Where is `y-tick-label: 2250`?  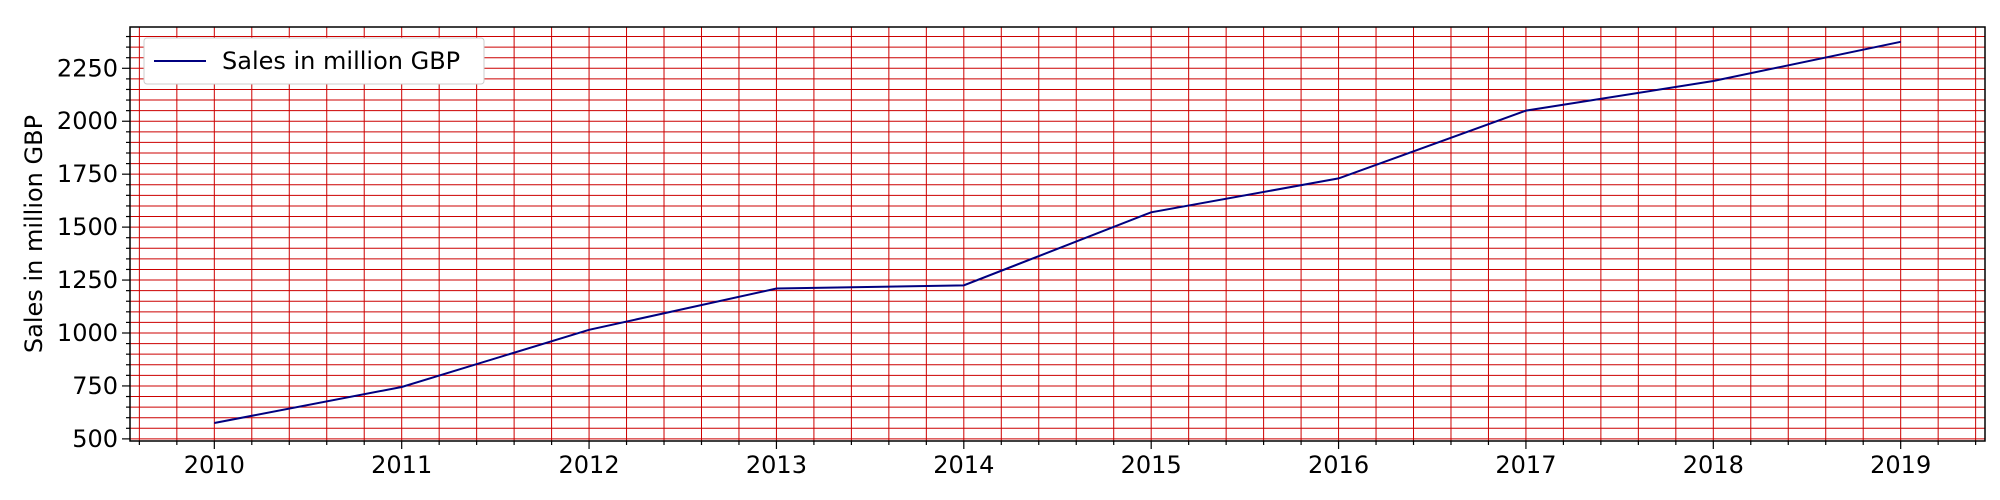
y-tick-label: 2250 is located at coordinates (87, 68).